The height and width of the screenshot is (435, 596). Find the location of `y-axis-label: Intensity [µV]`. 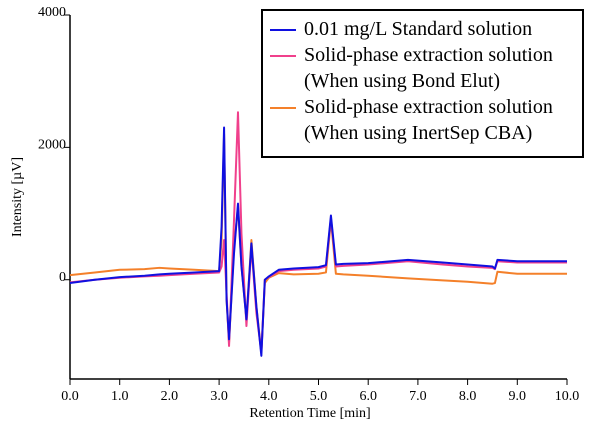

y-axis-label: Intensity [µV] is located at coordinates (17, 197).